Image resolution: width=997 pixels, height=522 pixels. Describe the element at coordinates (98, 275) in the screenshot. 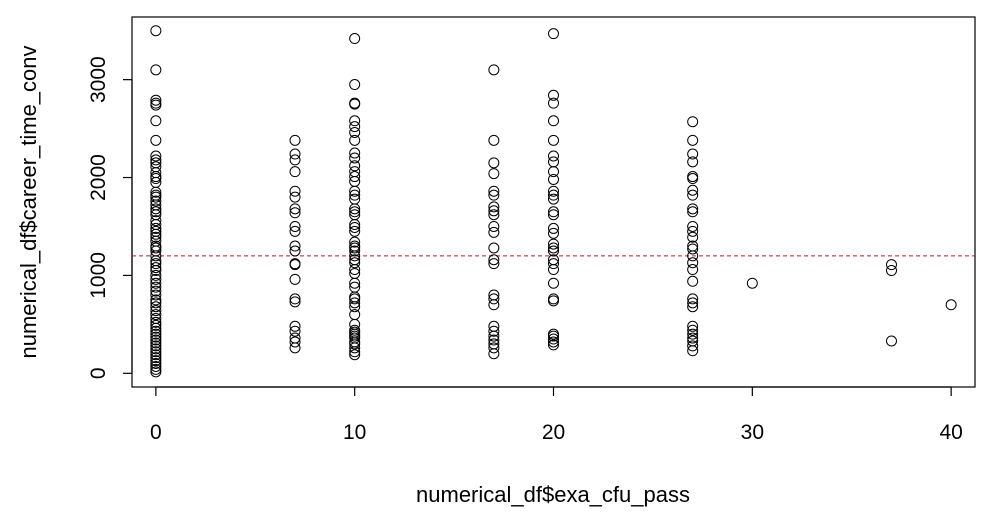

I see `y-tick-label: 1000` at that location.